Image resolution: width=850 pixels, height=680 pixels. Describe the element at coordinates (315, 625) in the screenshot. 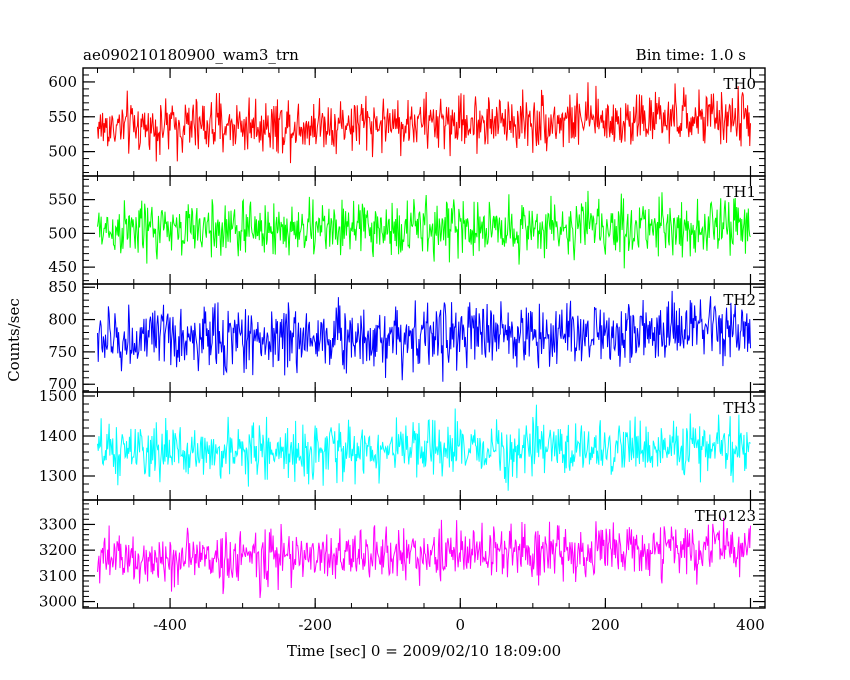

I see `x-tick-label: -200` at that location.